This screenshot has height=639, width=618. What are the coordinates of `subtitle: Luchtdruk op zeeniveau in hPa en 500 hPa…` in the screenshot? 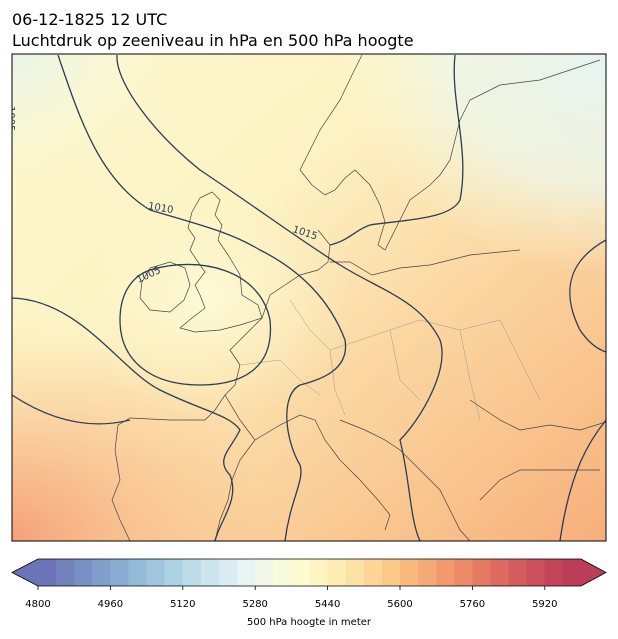 It's located at (213, 40).